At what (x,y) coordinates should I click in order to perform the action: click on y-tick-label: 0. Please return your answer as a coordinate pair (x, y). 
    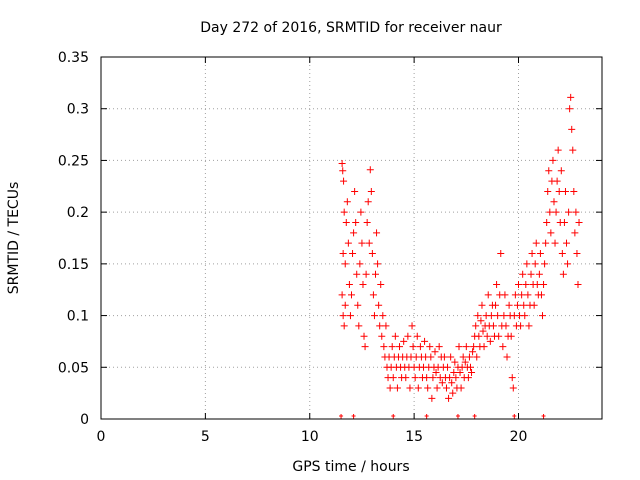
    Looking at the image, I should click on (84, 420).